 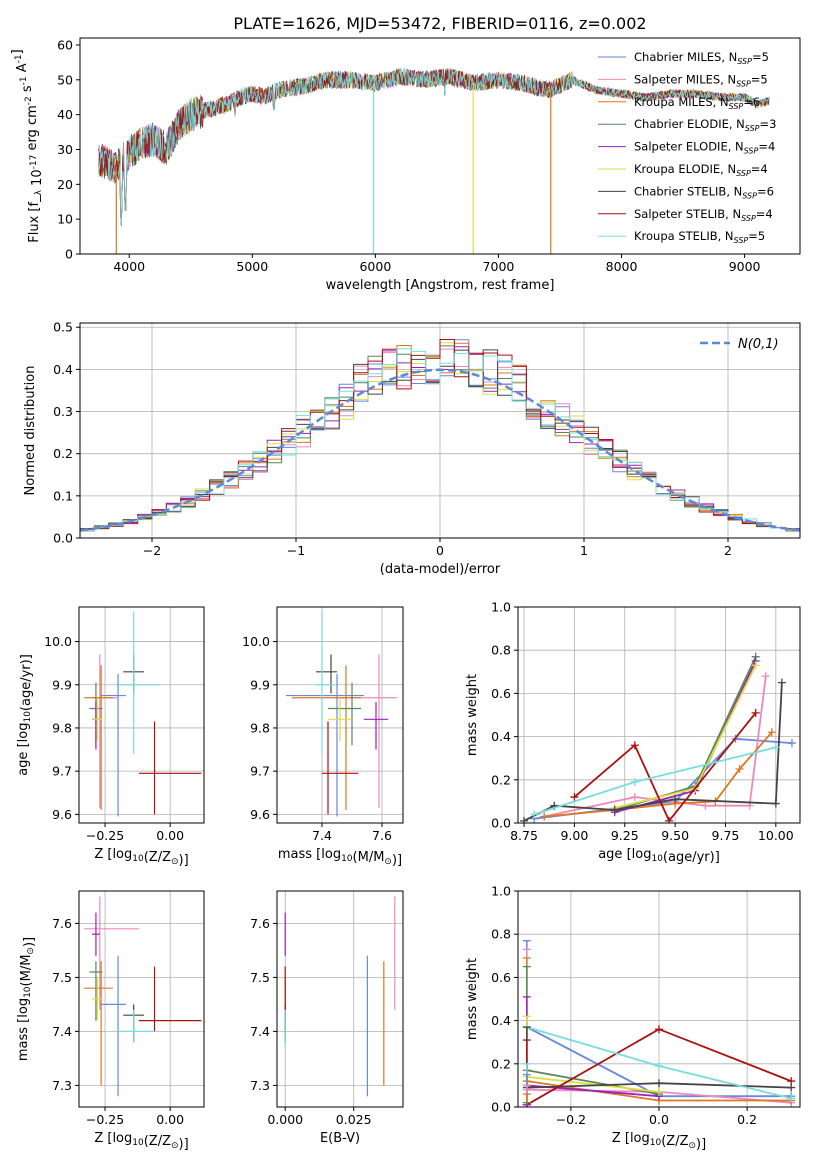 I want to click on x-tick-label: 0.2, so click(x=747, y=1119).